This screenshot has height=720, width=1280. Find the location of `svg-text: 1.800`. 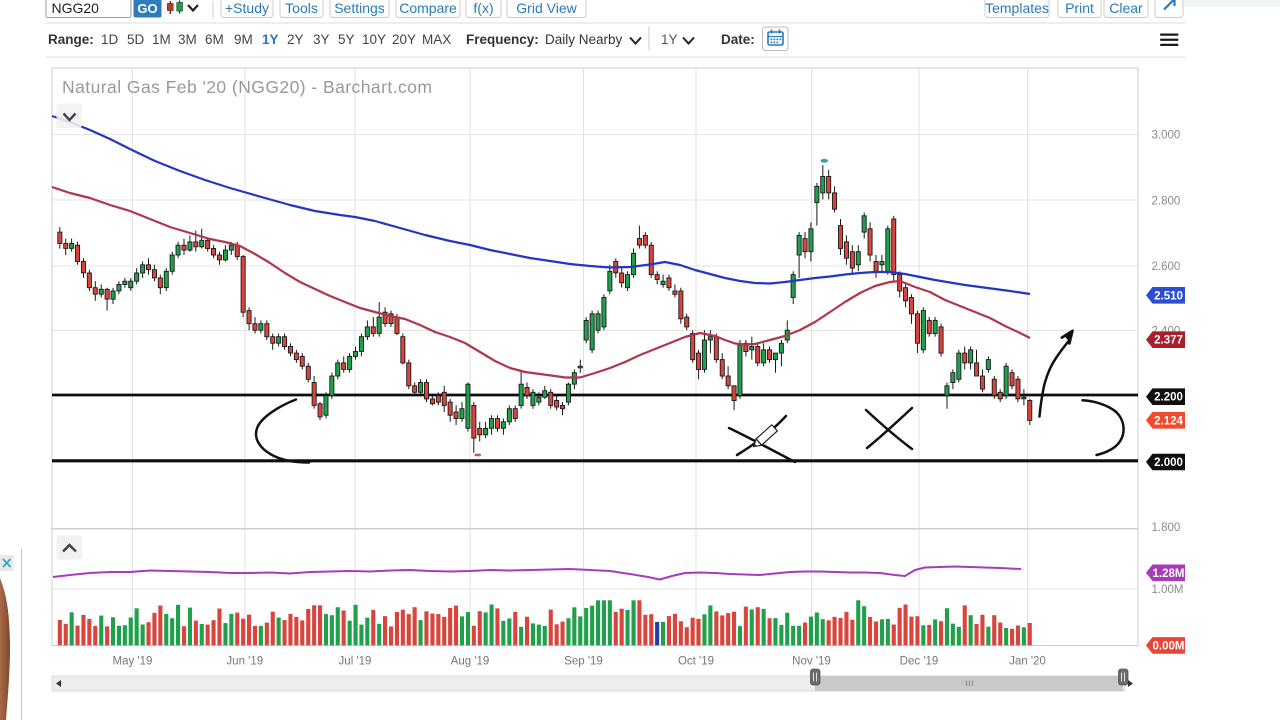

svg-text: 1.800 is located at coordinates (1166, 528).